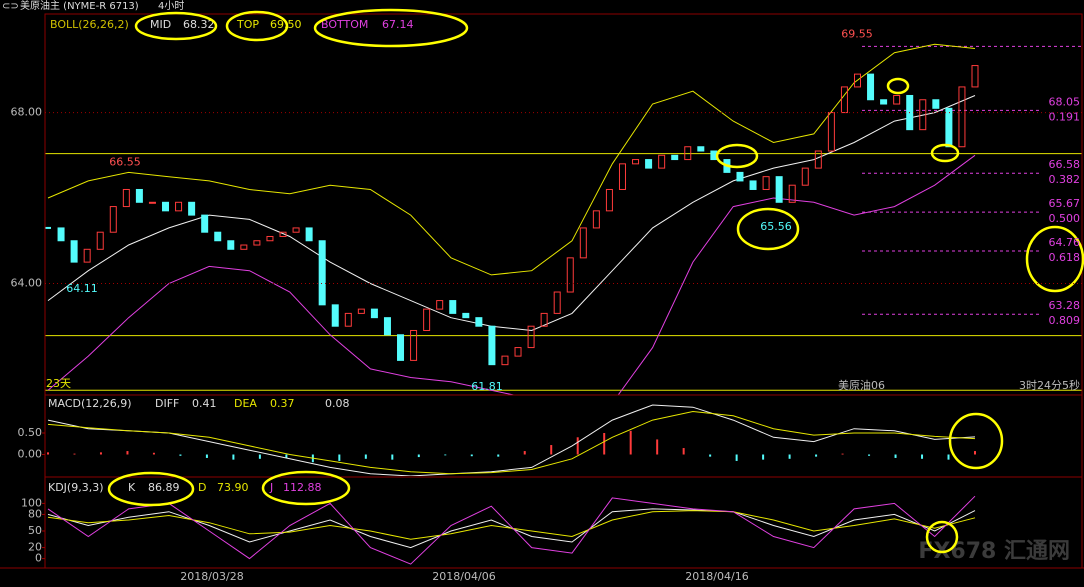 The height and width of the screenshot is (587, 1084). I want to click on kdj-tick-label: 0, so click(38, 558).